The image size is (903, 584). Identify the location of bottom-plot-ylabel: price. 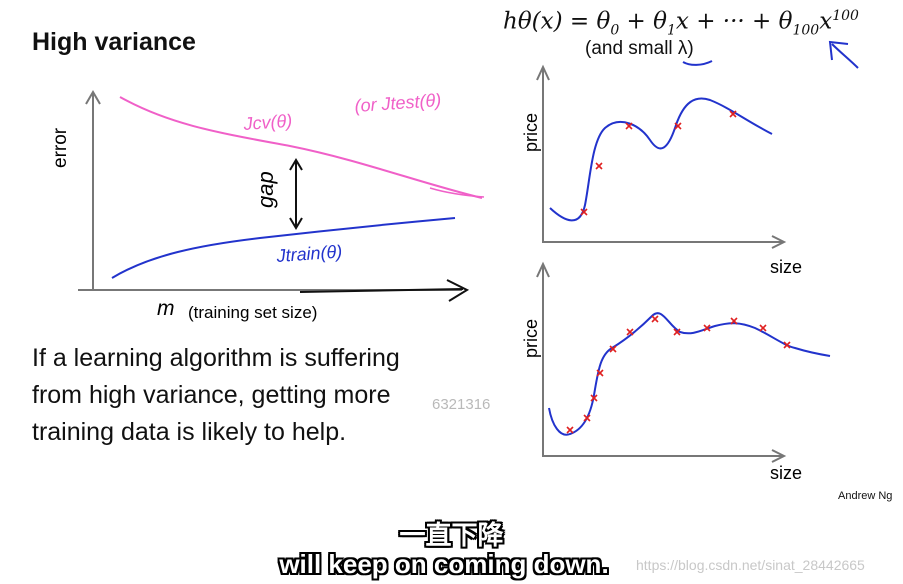
(531, 338).